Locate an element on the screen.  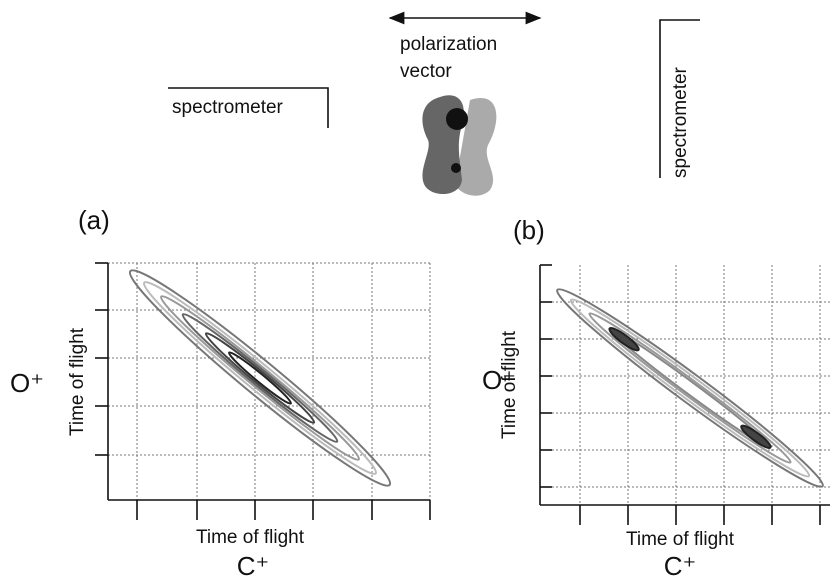
polarization-label: vector is located at coordinates (426, 71).